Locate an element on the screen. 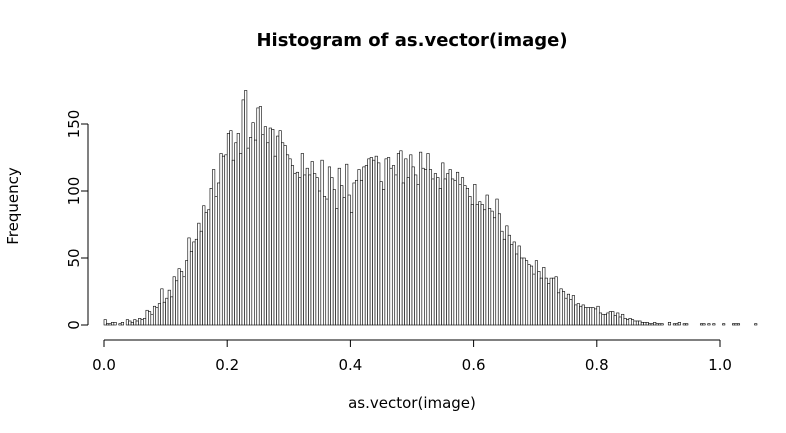 Image resolution: width=786 pixels, height=433 pixels. x-axis: 0.0 0.2 0.4 0.6 0.8 1.0 is located at coordinates (412, 356).